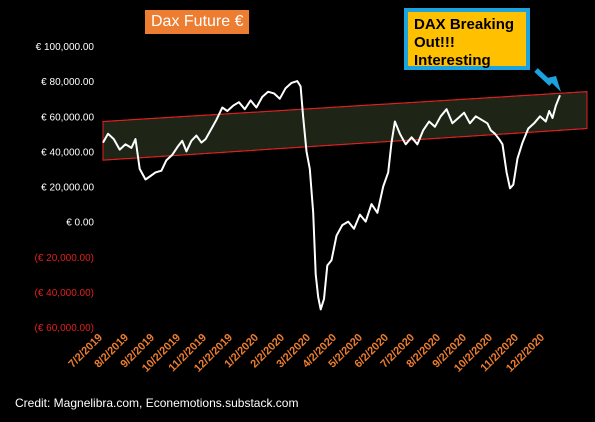 This screenshot has height=422, width=595. Describe the element at coordinates (65, 258) in the screenshot. I see `y-tick-label: (€ 20,000.00)` at that location.